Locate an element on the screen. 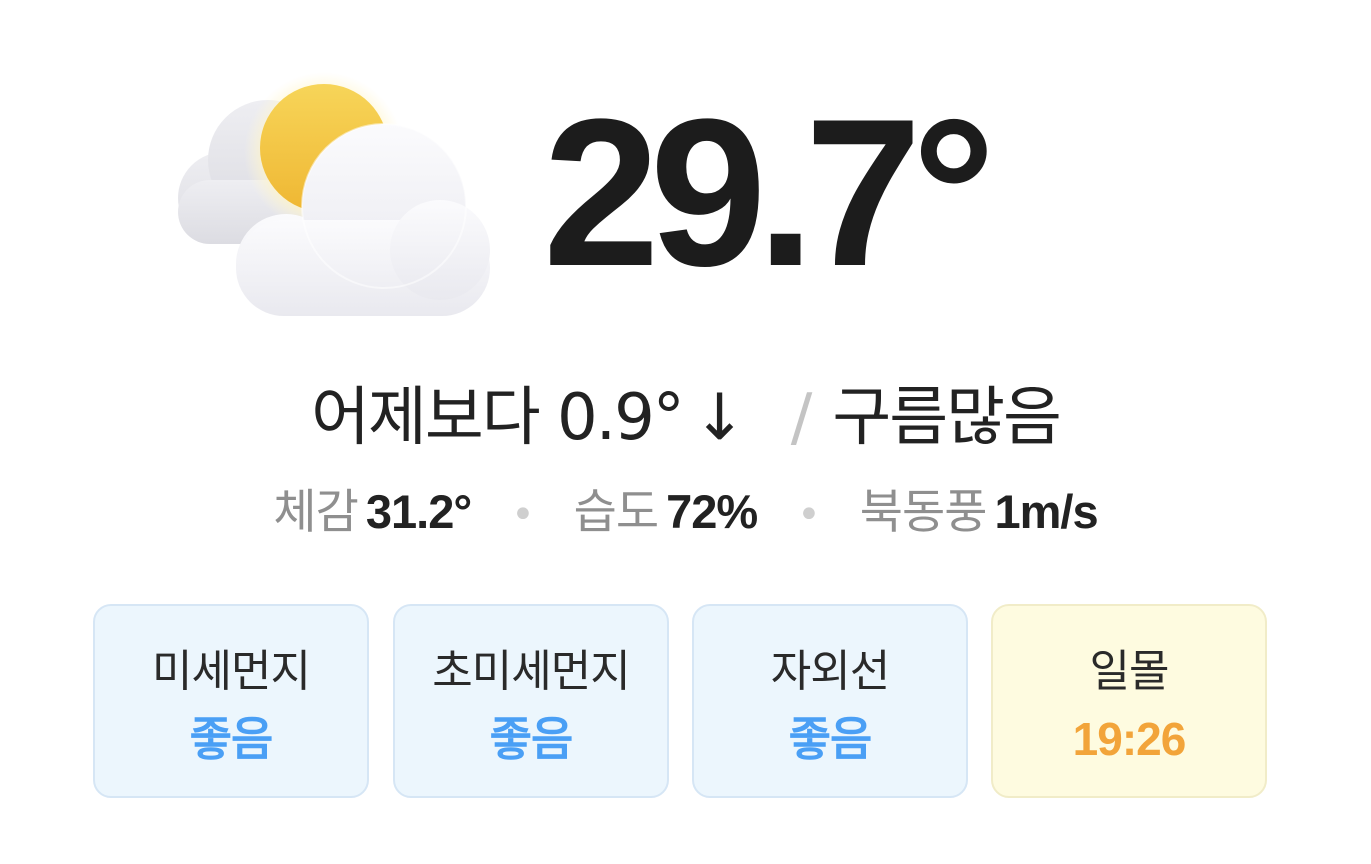 This screenshot has width=1371, height=864. detail-wind: 북동풍 1m/s is located at coordinates (972, 512).